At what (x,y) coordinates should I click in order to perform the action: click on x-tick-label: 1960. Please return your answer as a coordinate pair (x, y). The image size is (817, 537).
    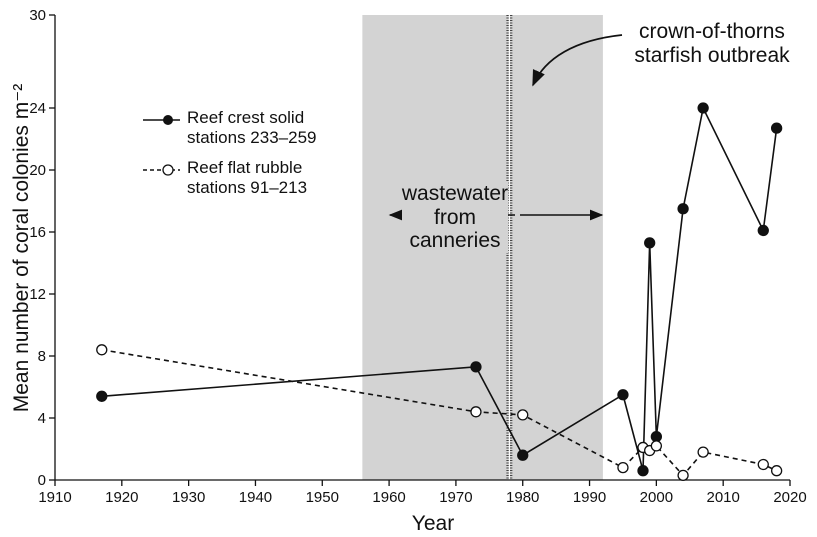
    Looking at the image, I should click on (388, 497).